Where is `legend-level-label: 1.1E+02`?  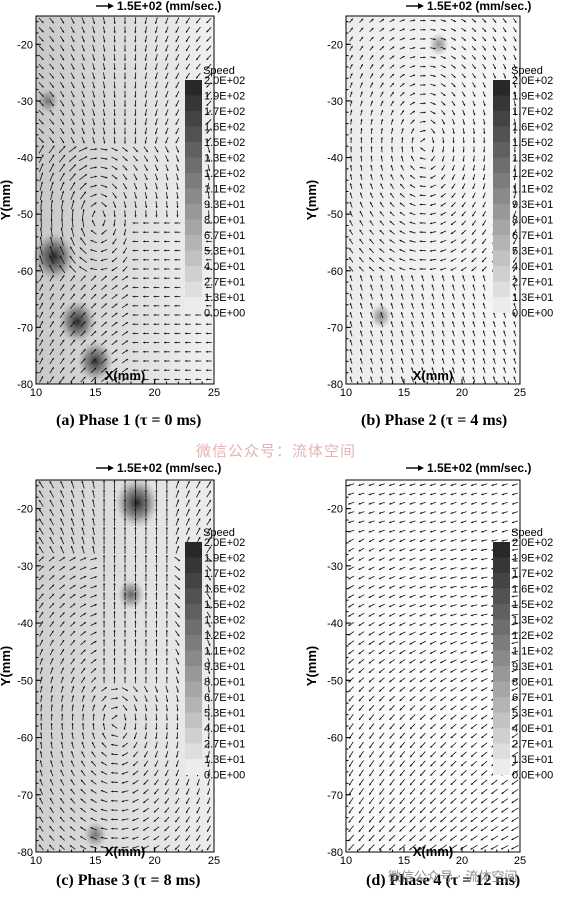 legend-level-label: 1.1E+02 is located at coordinates (224, 190).